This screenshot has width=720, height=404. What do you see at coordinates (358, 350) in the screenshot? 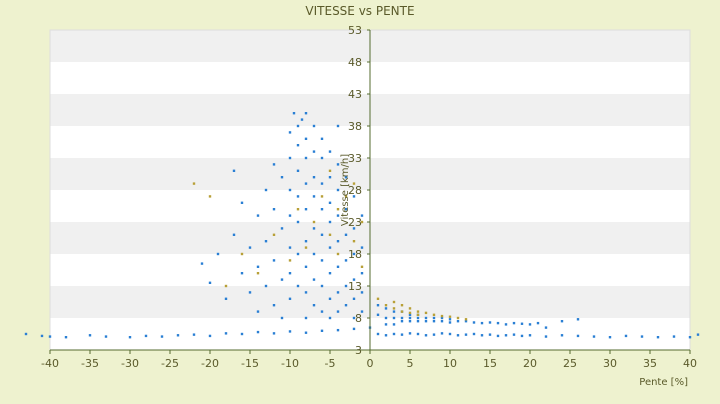
I see `y-tick-label: 3` at bounding box center [358, 350].